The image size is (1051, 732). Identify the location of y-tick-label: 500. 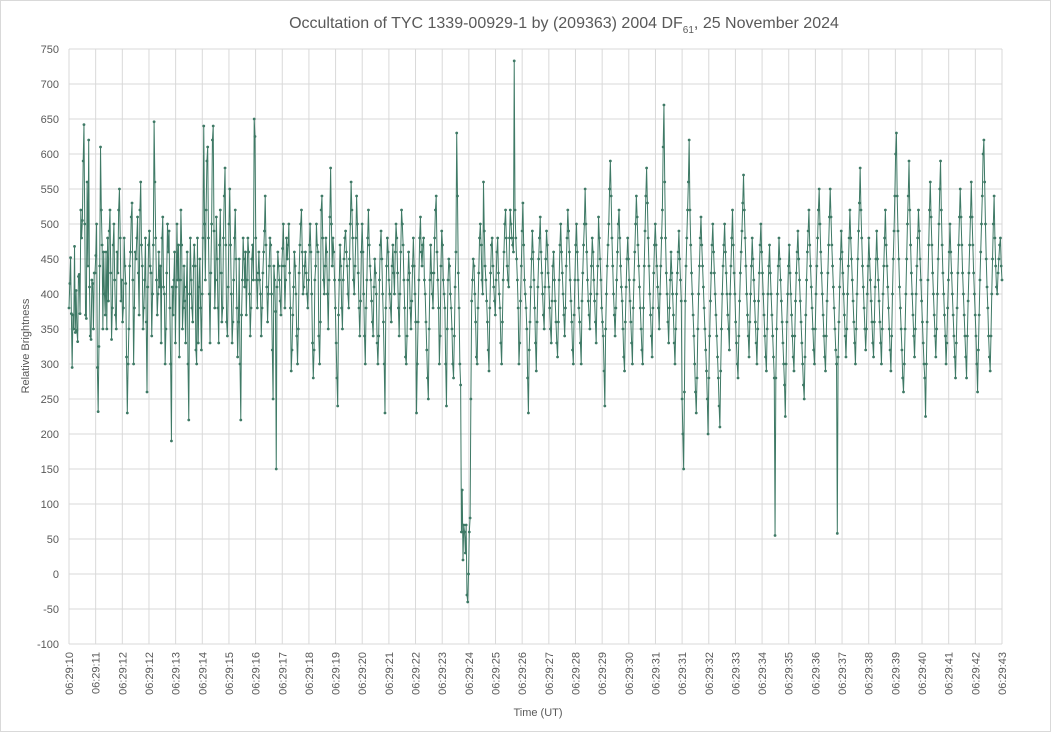
(50, 225).